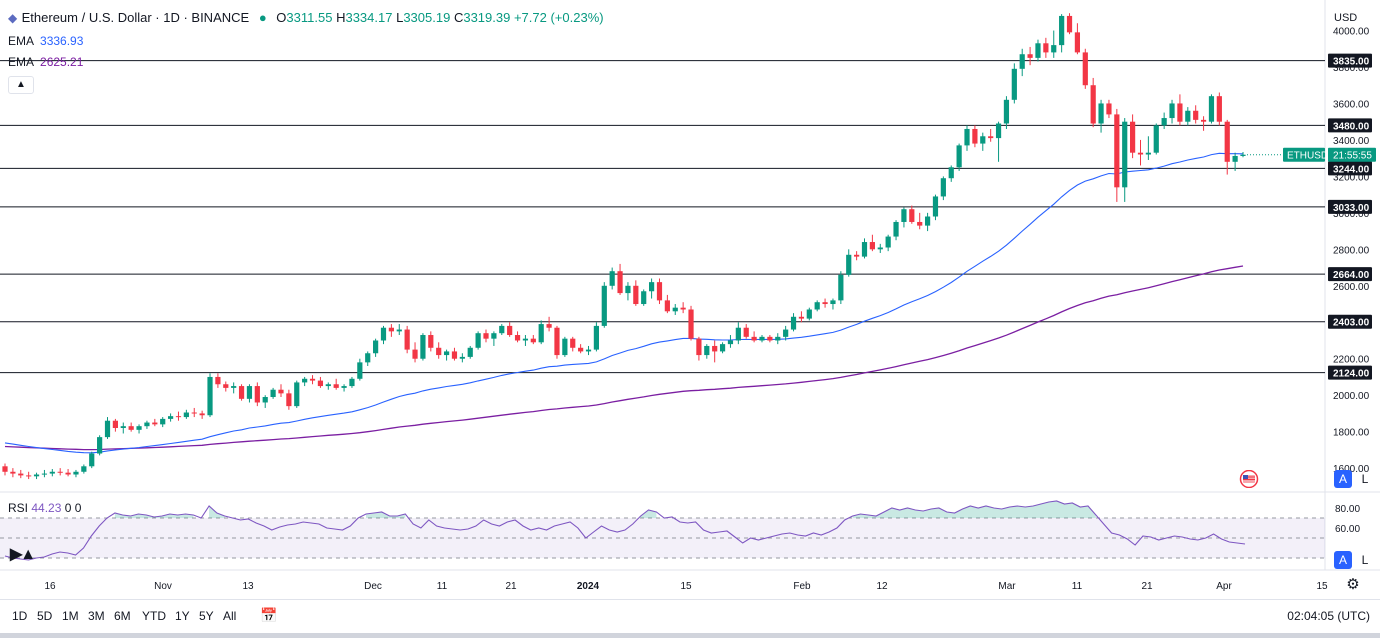  I want to click on ema-slow-legend: EMA 2625.21, so click(45, 62).